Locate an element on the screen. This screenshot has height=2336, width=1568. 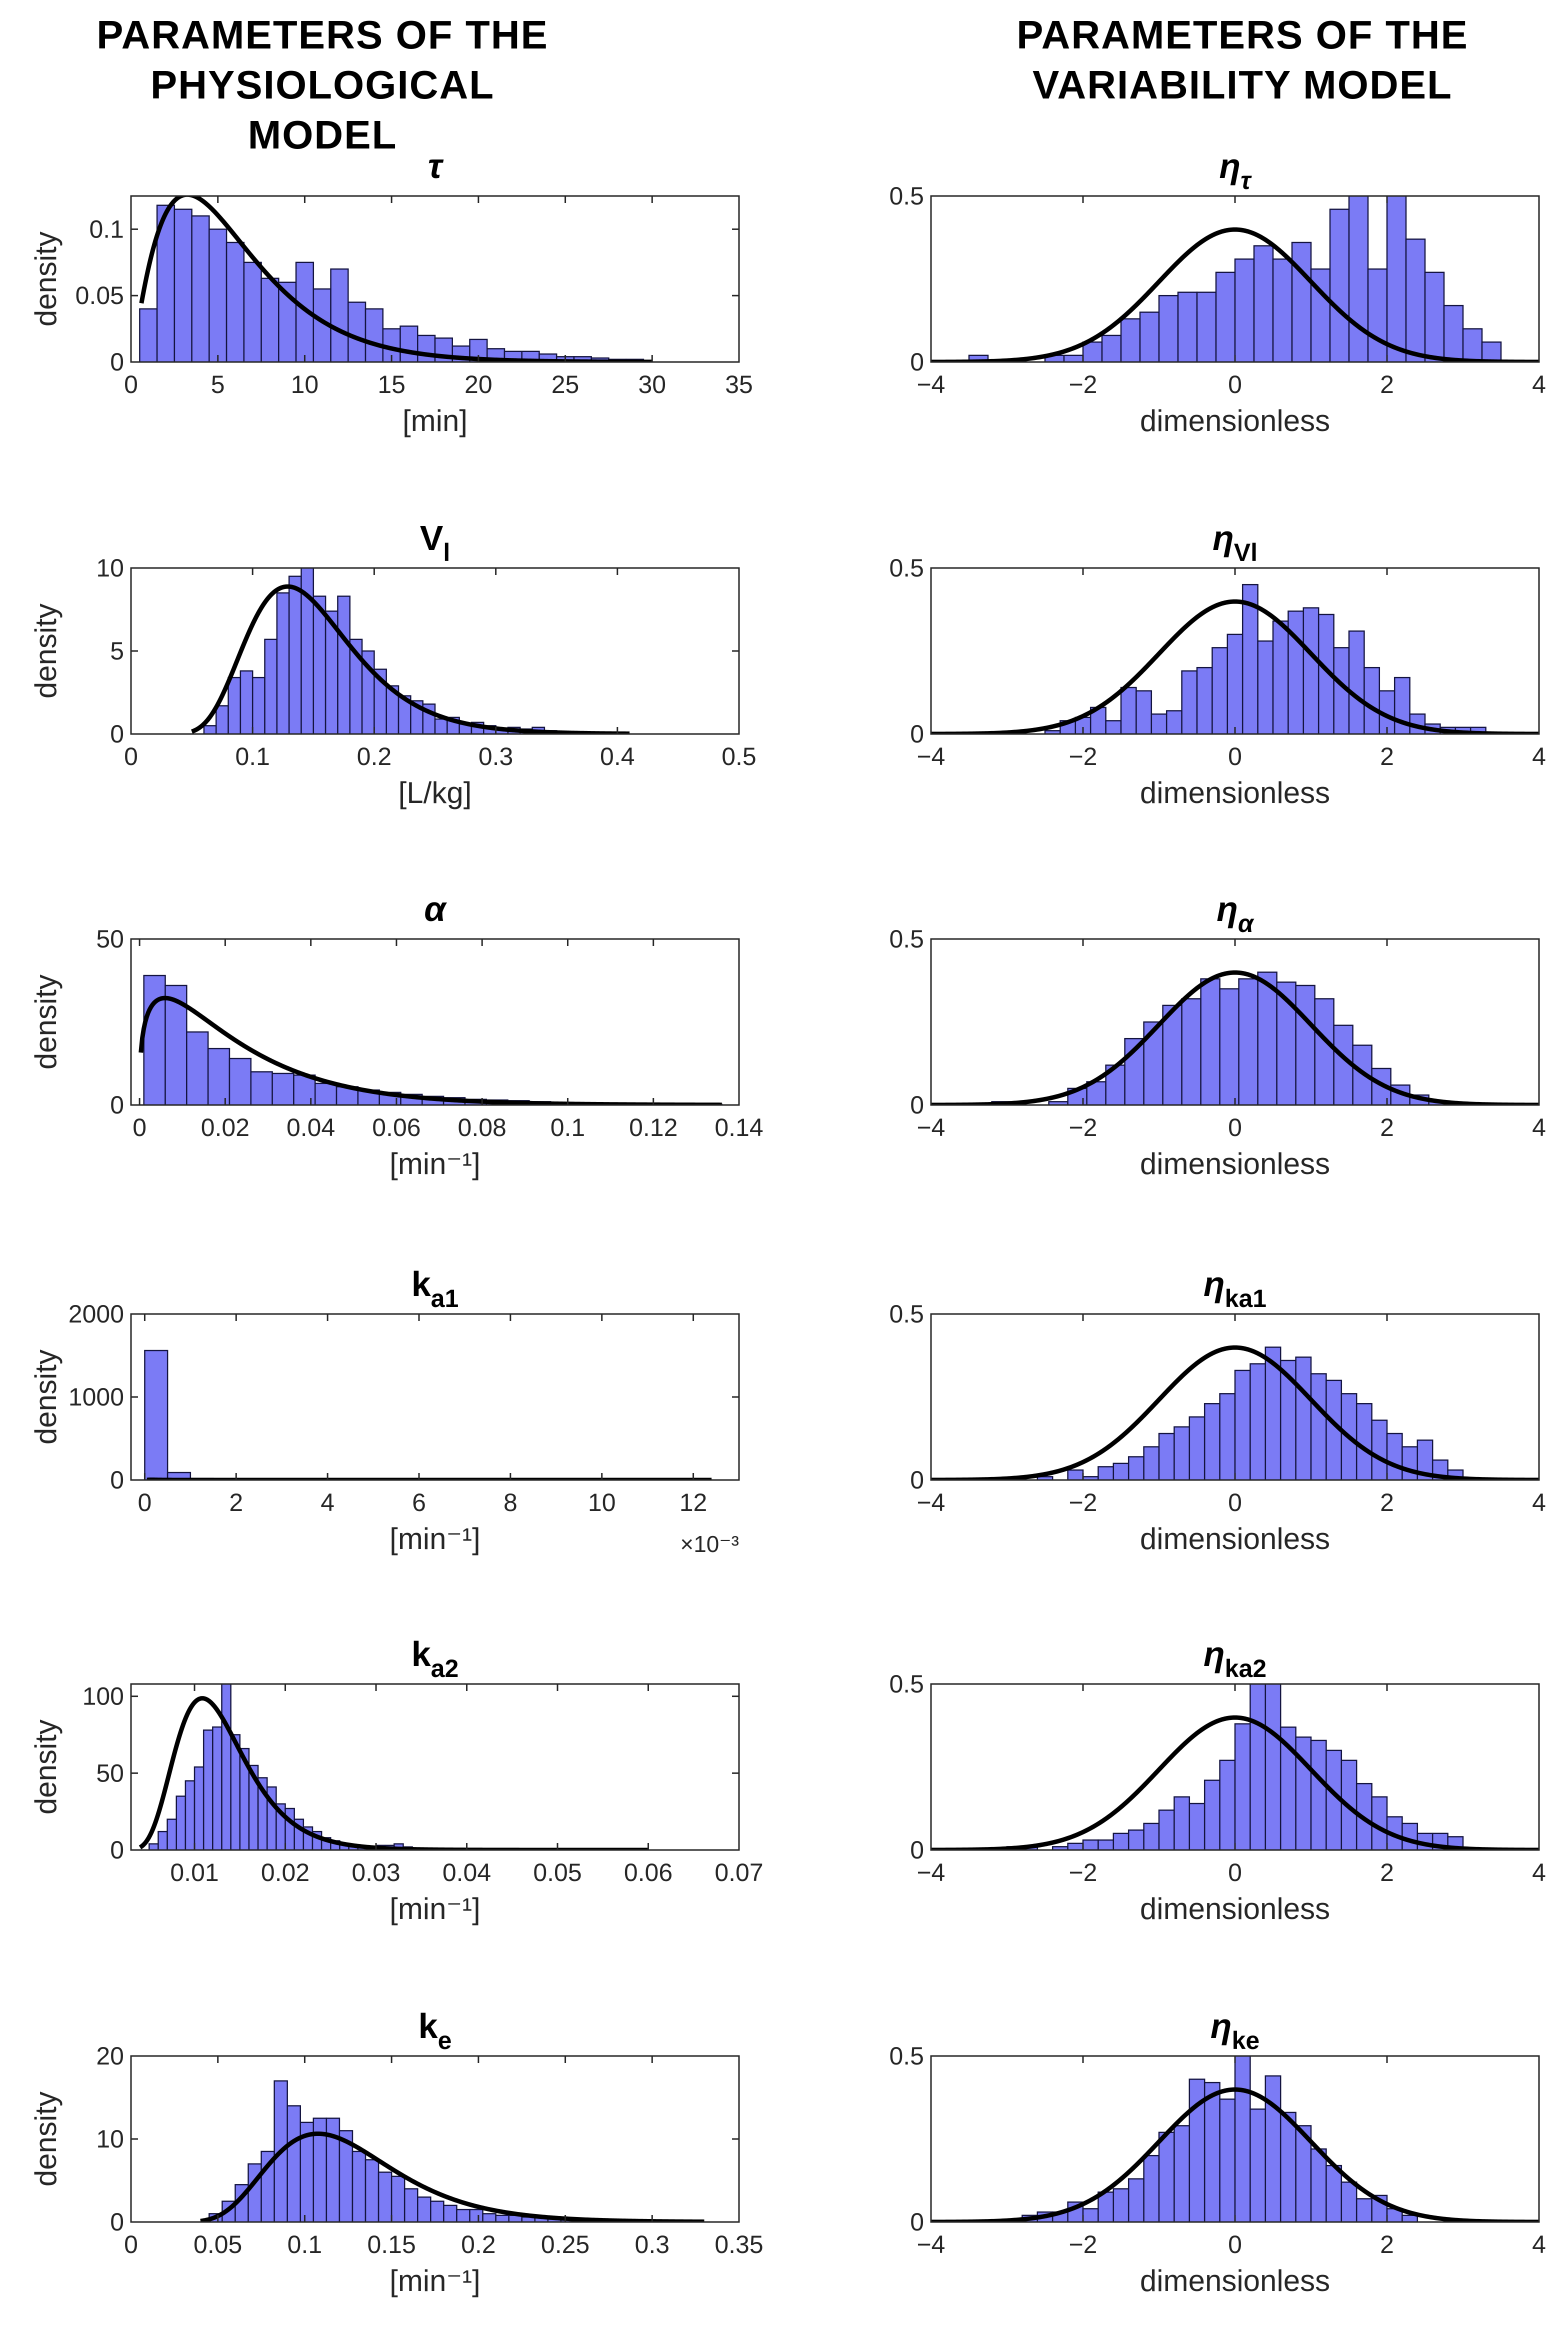
x-tick-label: 30 is located at coordinates (652, 384).